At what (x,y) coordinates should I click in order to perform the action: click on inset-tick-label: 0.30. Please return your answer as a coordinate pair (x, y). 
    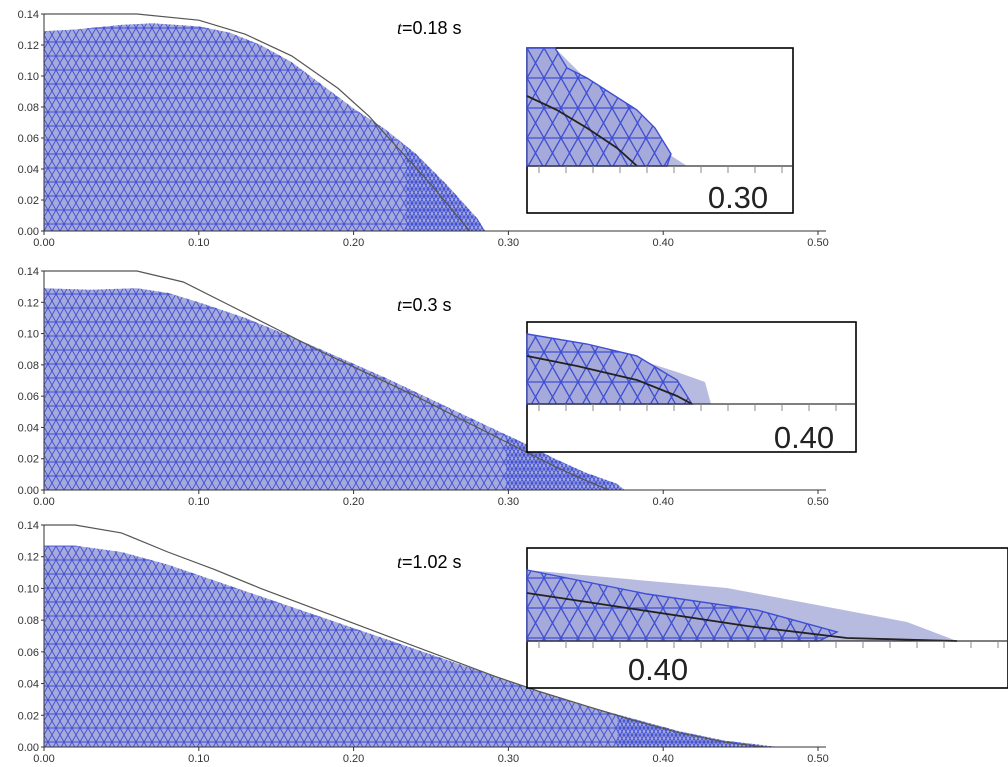
    Looking at the image, I should click on (738, 197).